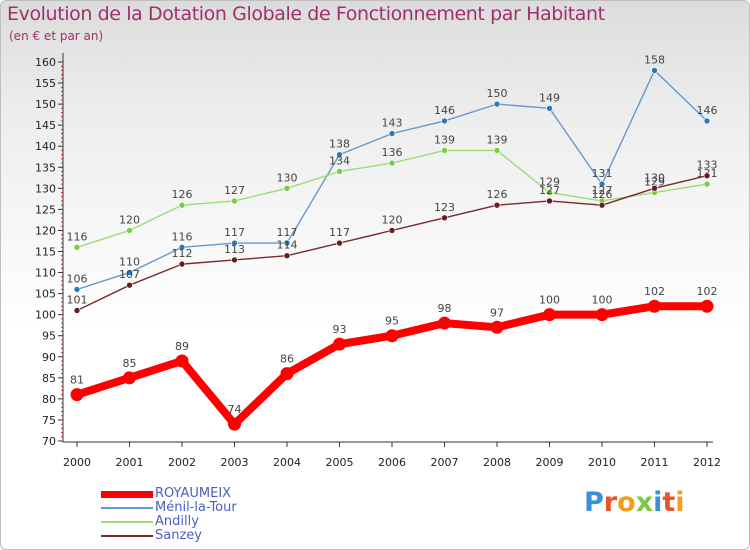 The height and width of the screenshot is (550, 750). I want to click on data-label-royaumeix: 85, so click(130, 363).